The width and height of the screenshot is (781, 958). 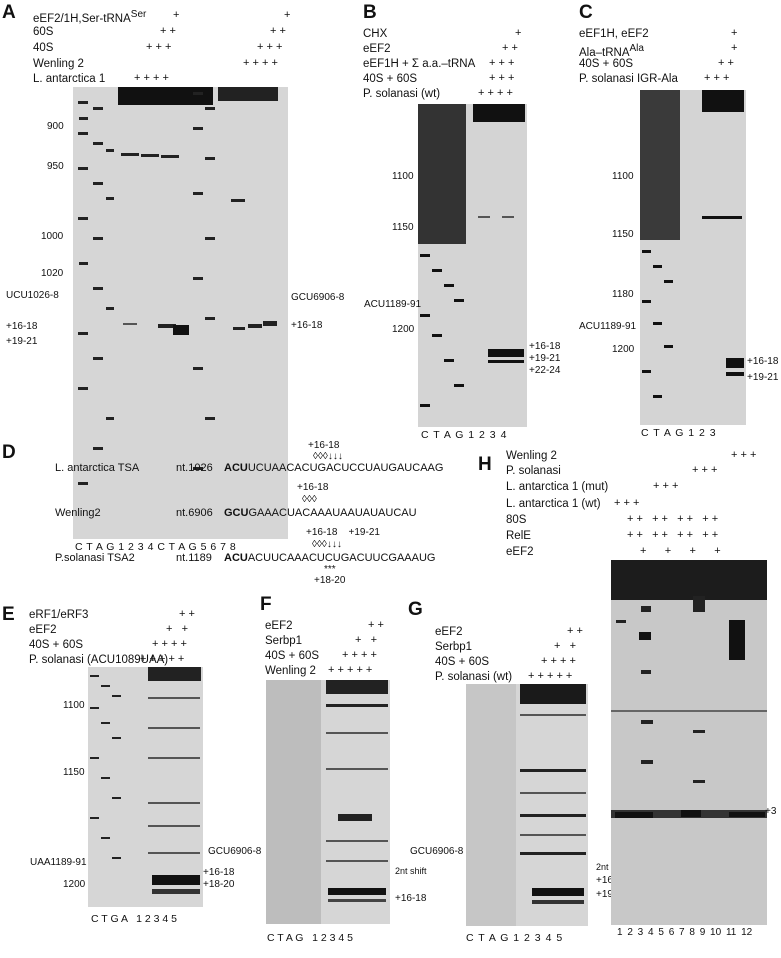 I want to click on h-condition-2: P. solanasi, so click(x=533, y=471).